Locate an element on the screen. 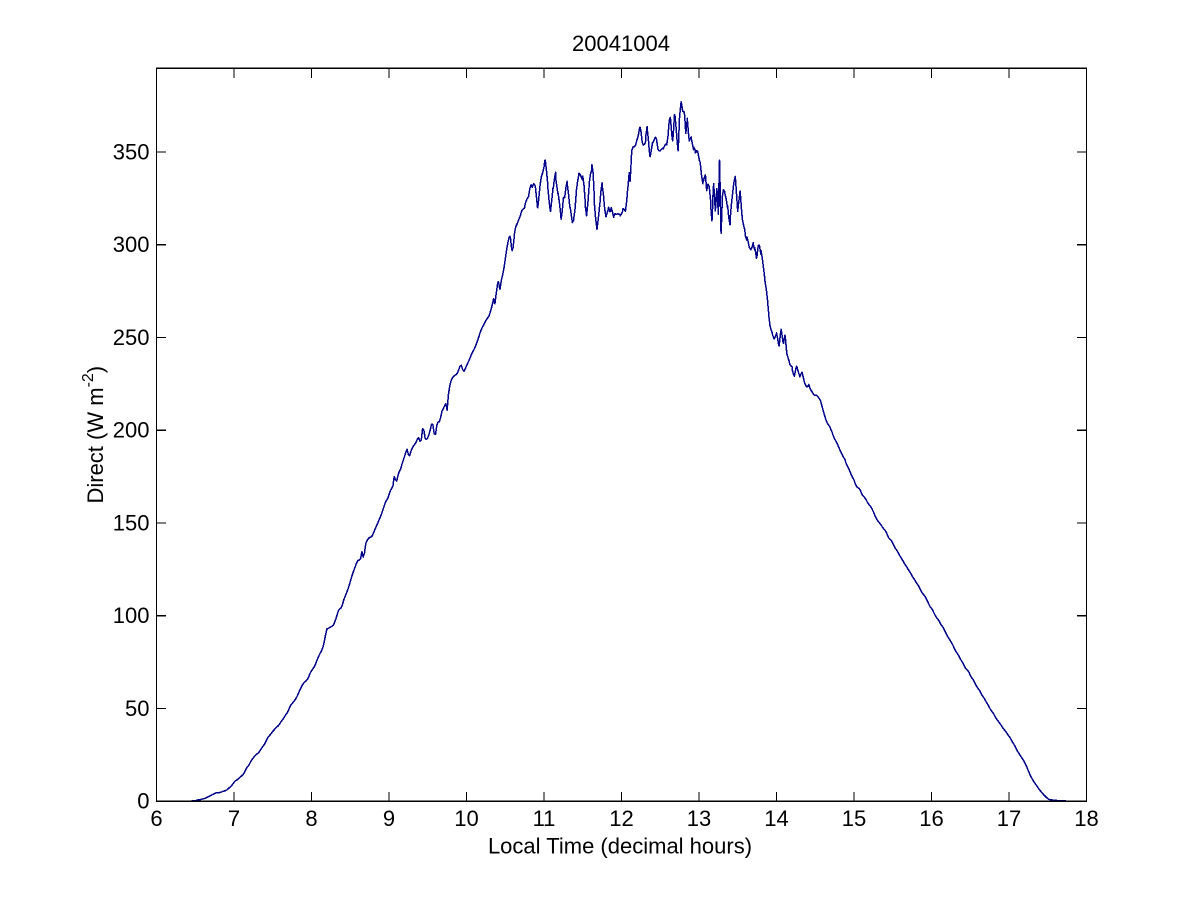  svg-text: 20041004 is located at coordinates (621, 43).